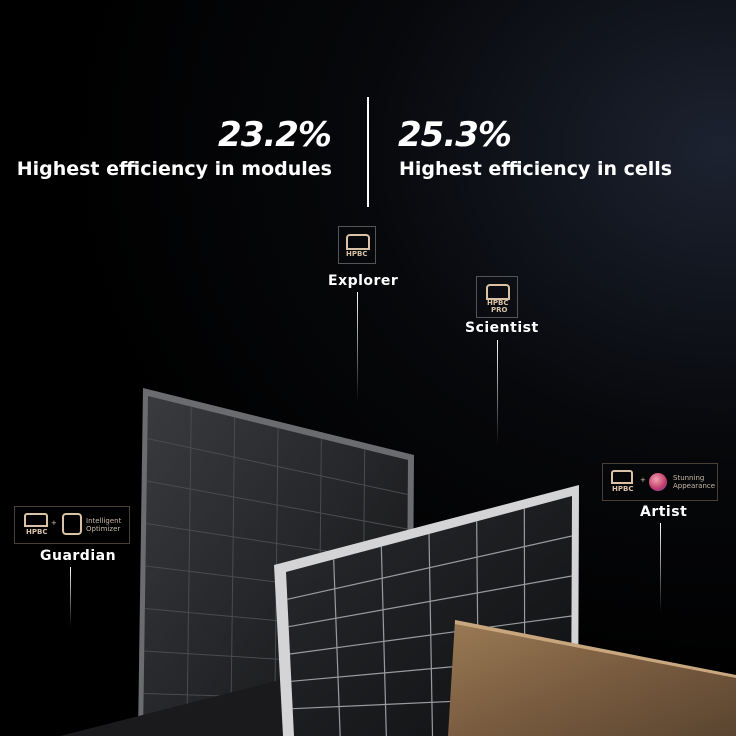  What do you see at coordinates (502, 328) in the screenshot?
I see `scientist-label: Scientist` at bounding box center [502, 328].